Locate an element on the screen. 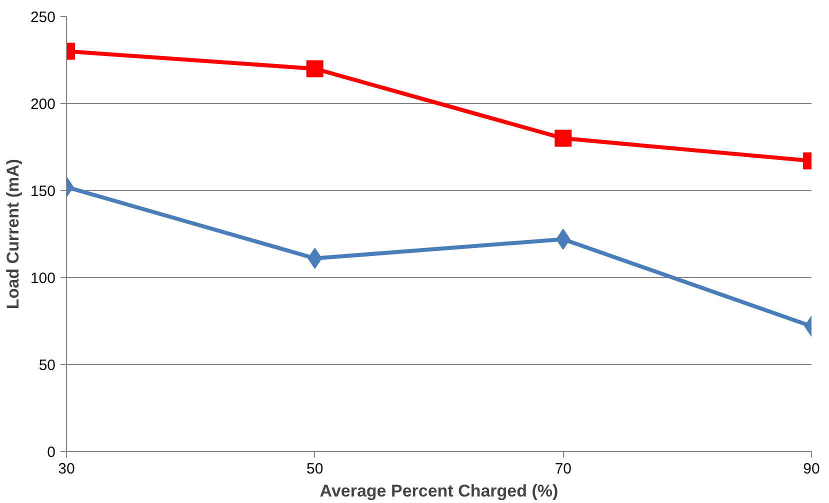 This screenshot has width=829, height=503. x-tick-label: 90 is located at coordinates (811, 469).